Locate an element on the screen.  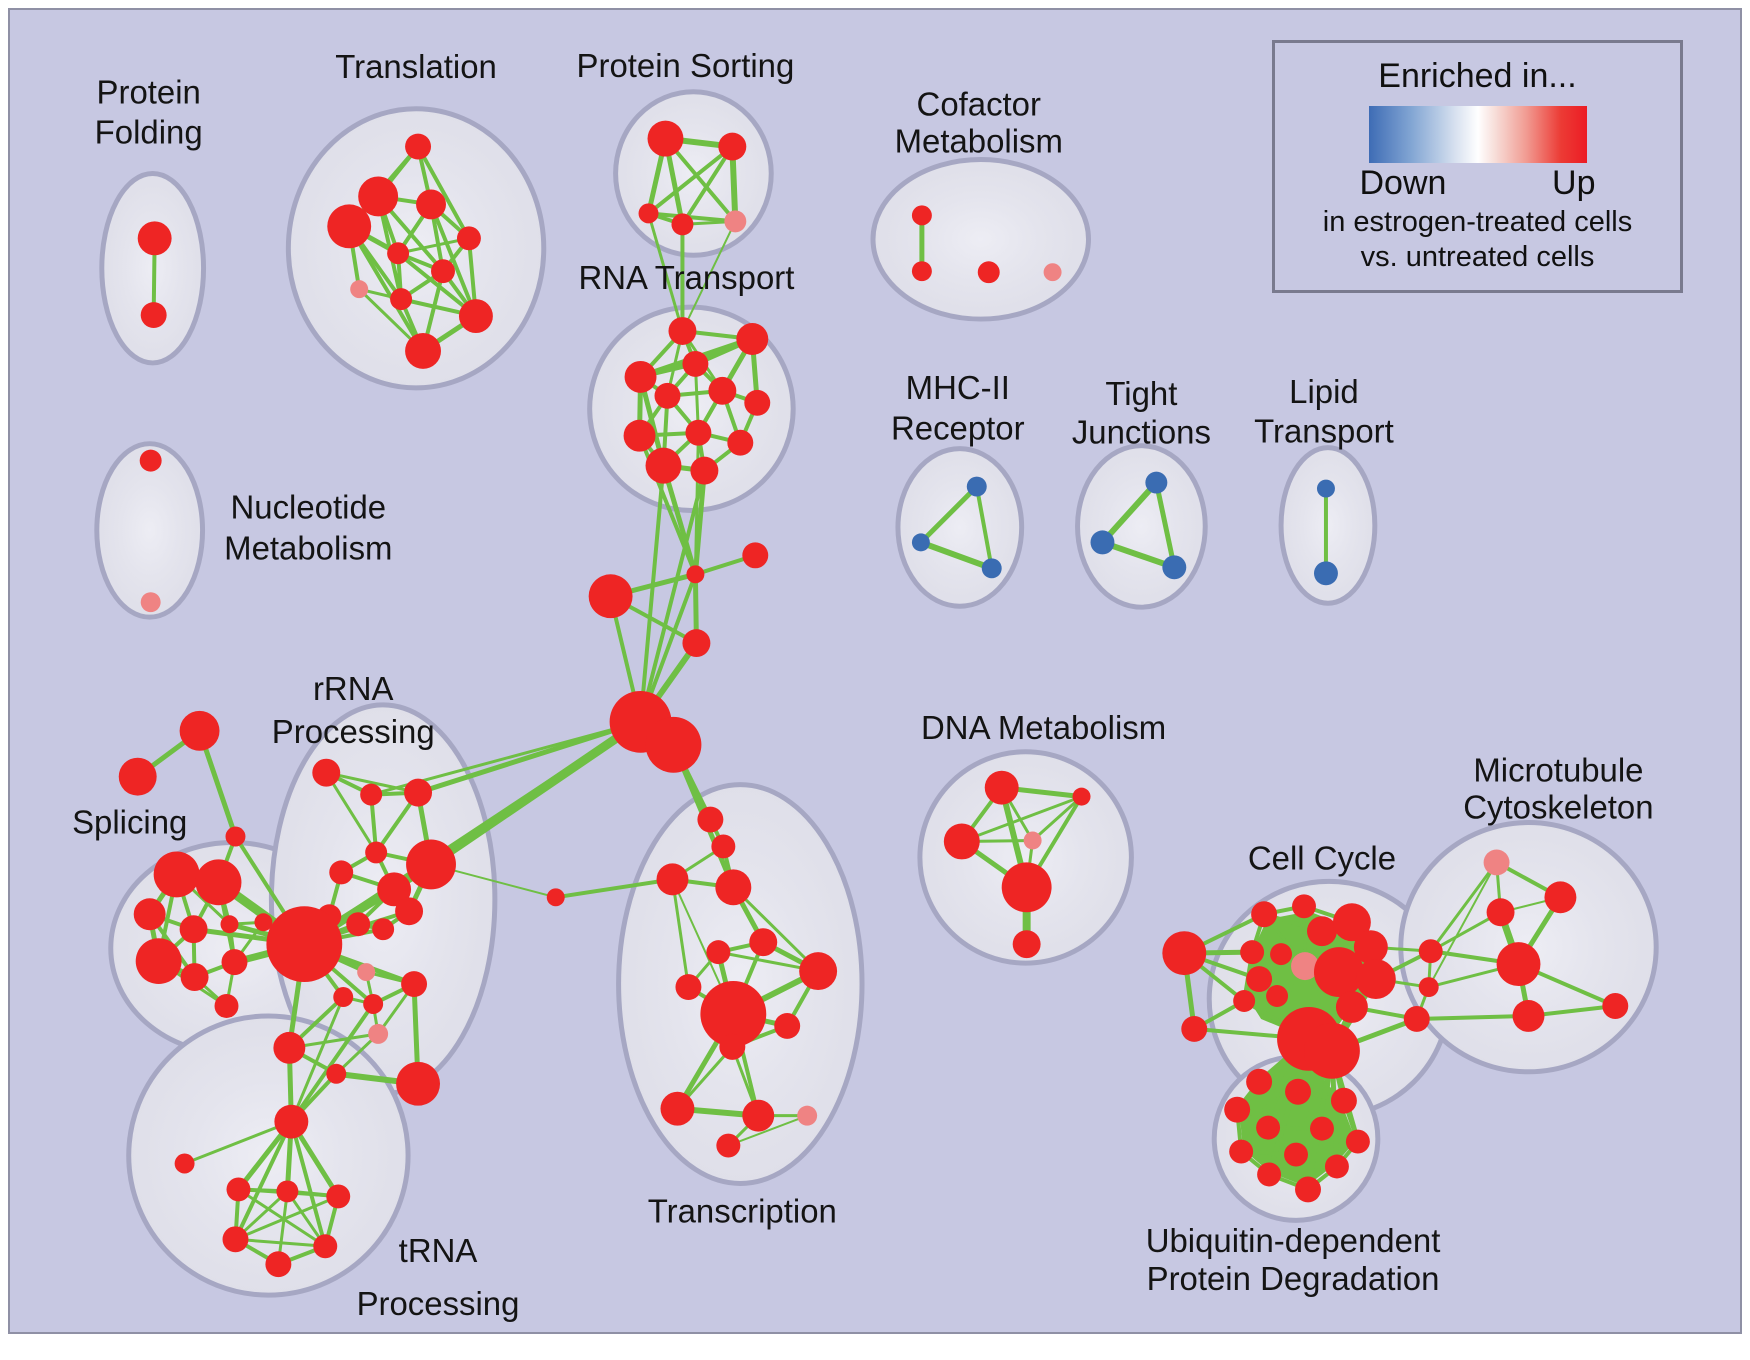
gene-set-node-rt10 is located at coordinates (740, 442).